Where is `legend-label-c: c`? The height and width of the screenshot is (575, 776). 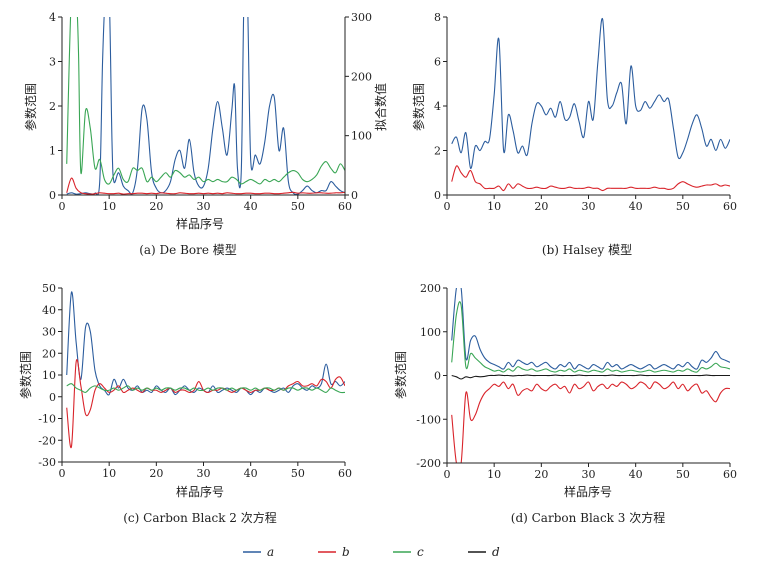
legend-label-c: c is located at coordinates (420, 552).